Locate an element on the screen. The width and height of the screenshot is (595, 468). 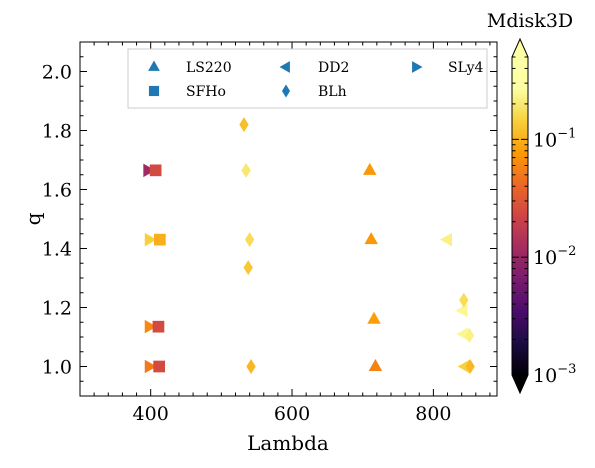
colorbar: Mdisk3D 10⁻³ 10⁻² 10⁻¹ is located at coordinates (531, 202).